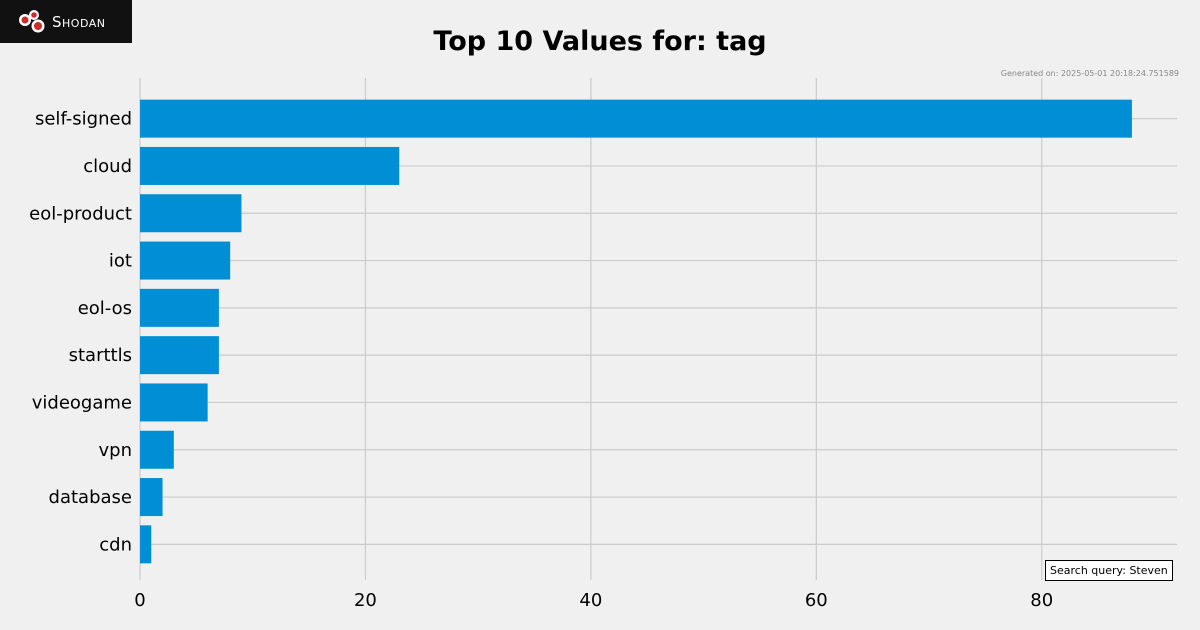 The height and width of the screenshot is (630, 1200). Describe the element at coordinates (1089, 73) in the screenshot. I see `generated-timestamp: Generated on: 2025-05-01 20:18:24.751589` at that location.